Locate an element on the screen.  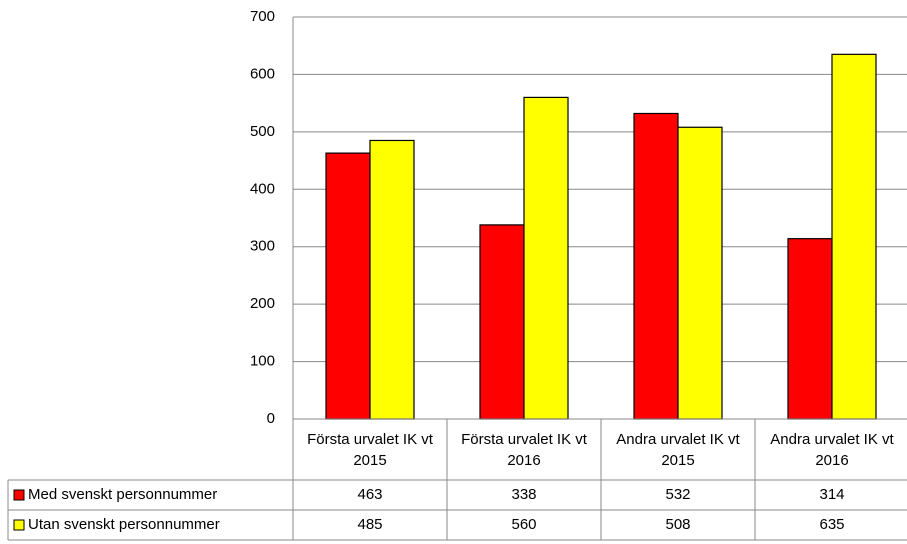
table-value: 463 is located at coordinates (369, 494).